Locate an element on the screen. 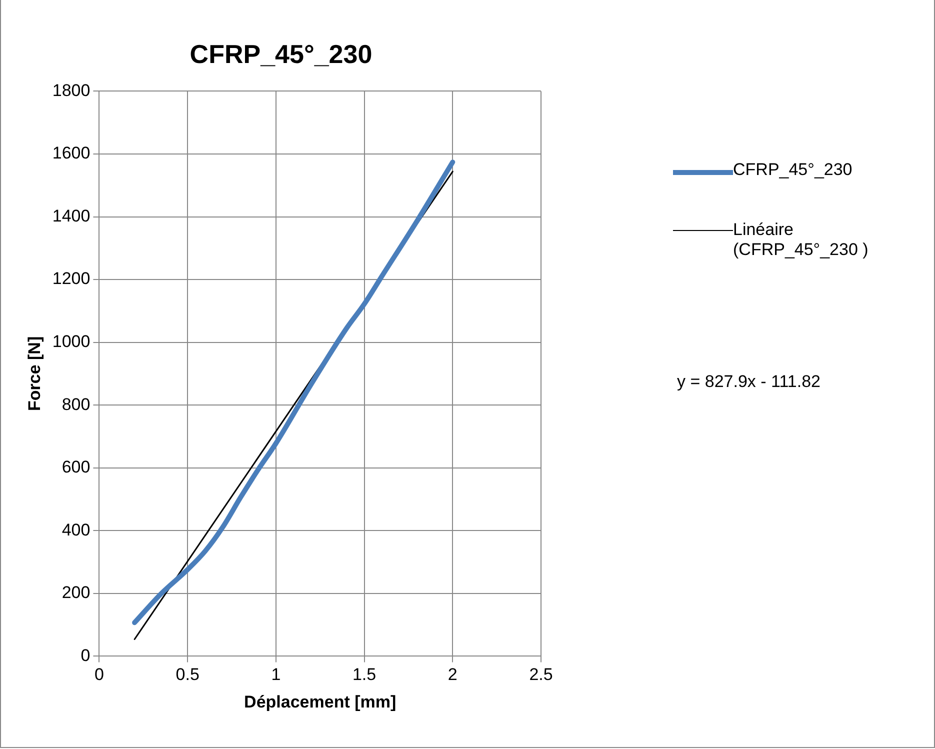 This screenshot has height=749, width=935. x-tick-label: 1.5 is located at coordinates (364, 674).